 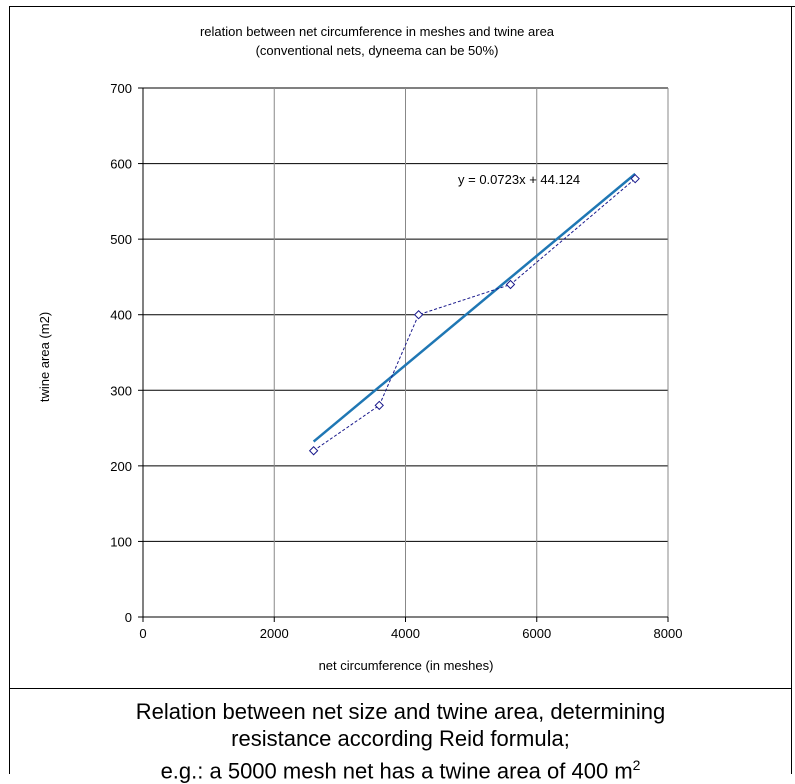 What do you see at coordinates (128, 617) in the screenshot?
I see `y-tick-label: 0` at bounding box center [128, 617].